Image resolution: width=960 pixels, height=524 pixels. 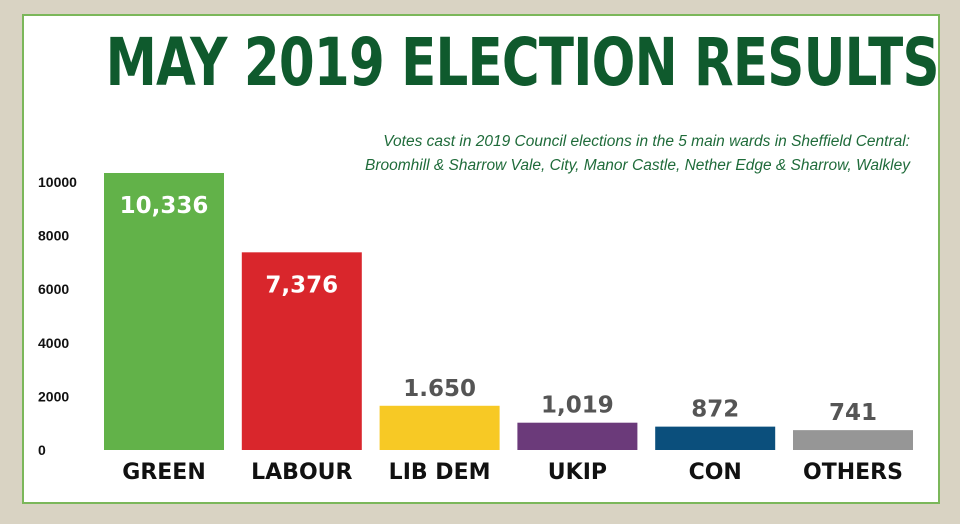 What do you see at coordinates (577, 436) in the screenshot?
I see `bar-ukip` at bounding box center [577, 436].